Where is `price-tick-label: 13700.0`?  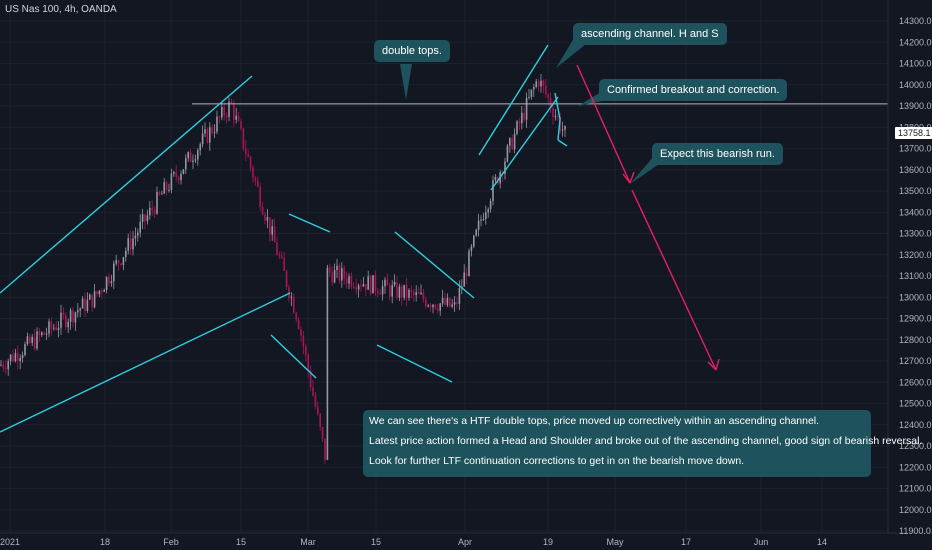 price-tick-label: 13700.0 is located at coordinates (915, 149).